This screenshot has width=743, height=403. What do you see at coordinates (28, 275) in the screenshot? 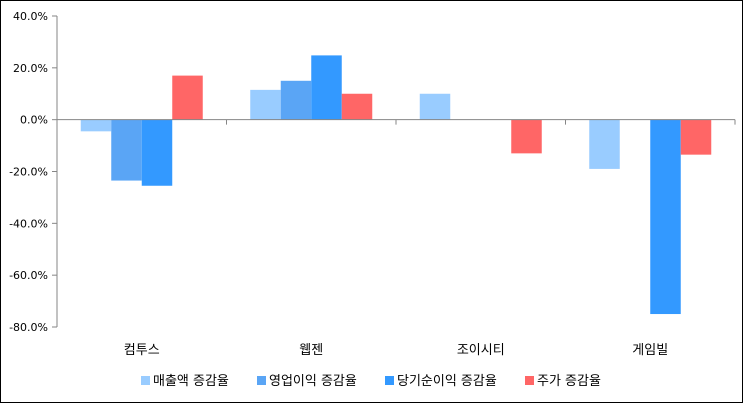
I see `y-tick-label: -60.0%` at bounding box center [28, 275].